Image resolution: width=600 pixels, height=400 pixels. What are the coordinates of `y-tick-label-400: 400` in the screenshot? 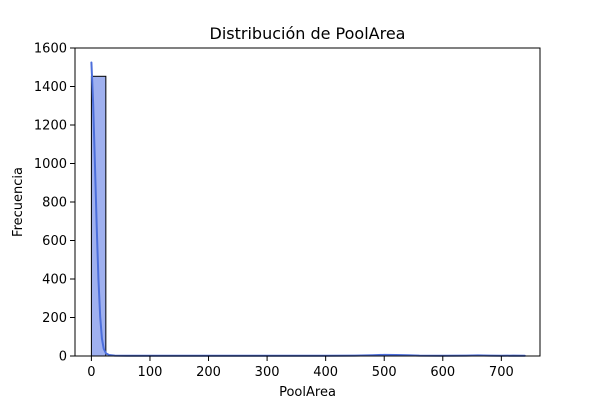 It's located at (54, 280).